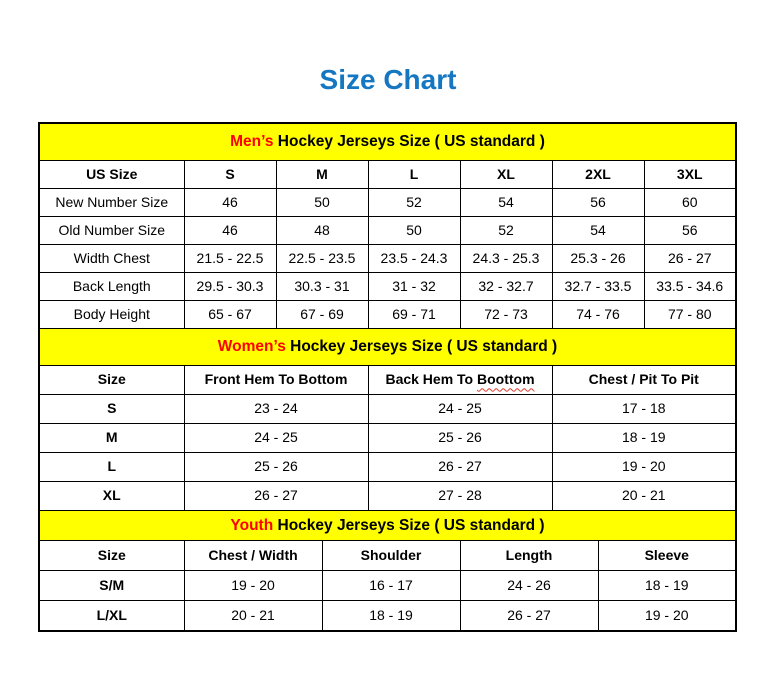 The width and height of the screenshot is (776, 692). Describe the element at coordinates (409, 142) in the screenshot. I see `men-section-title-rest: Hockey Jerseys Size ( US standard )` at that location.